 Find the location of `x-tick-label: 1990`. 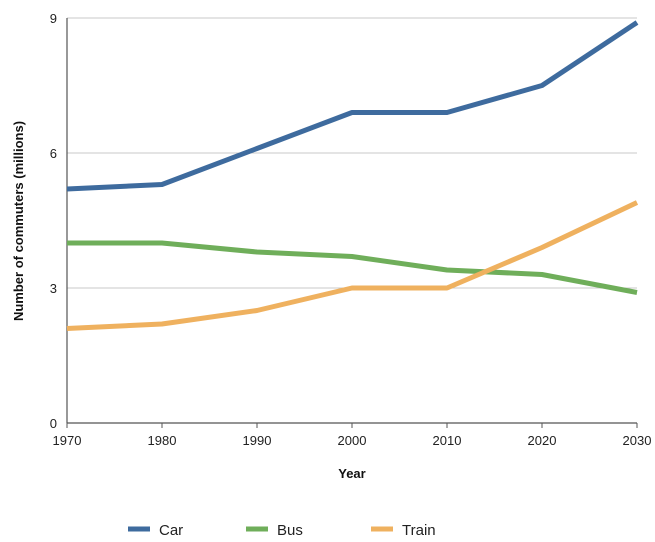

x-tick-label: 1990 is located at coordinates (257, 440).